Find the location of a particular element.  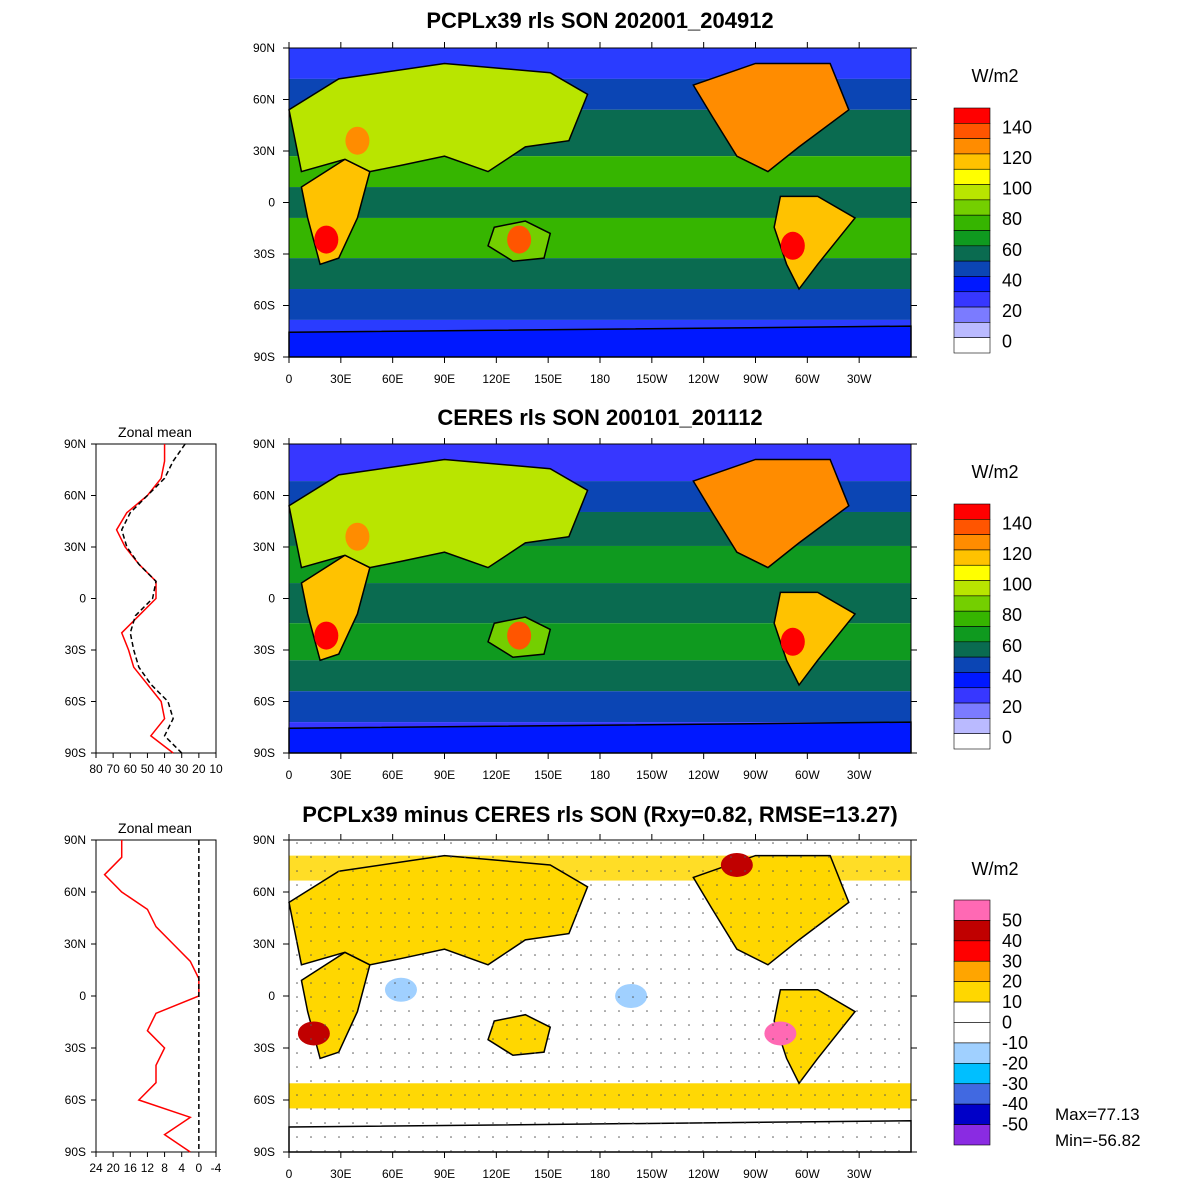

colorbar-label: 30 is located at coordinates (1012, 961).